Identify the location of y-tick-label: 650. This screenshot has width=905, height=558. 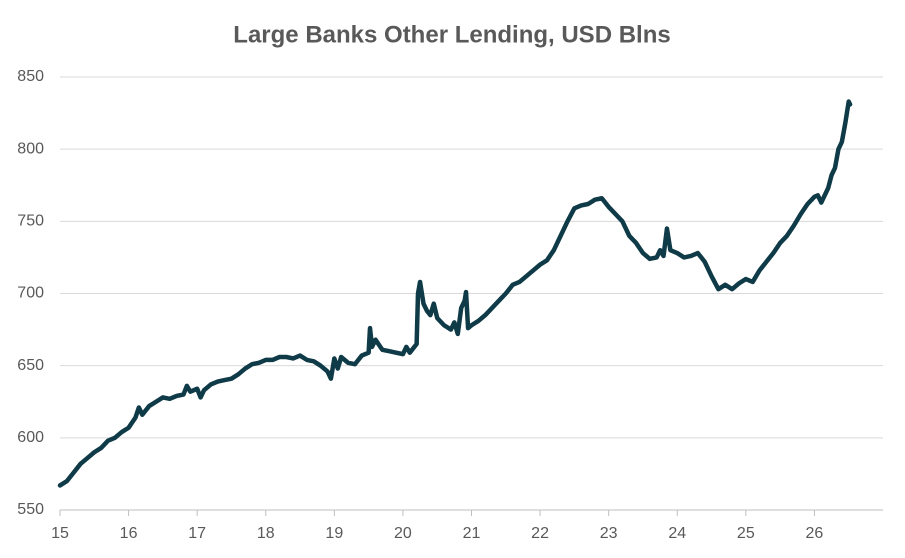
(30, 365).